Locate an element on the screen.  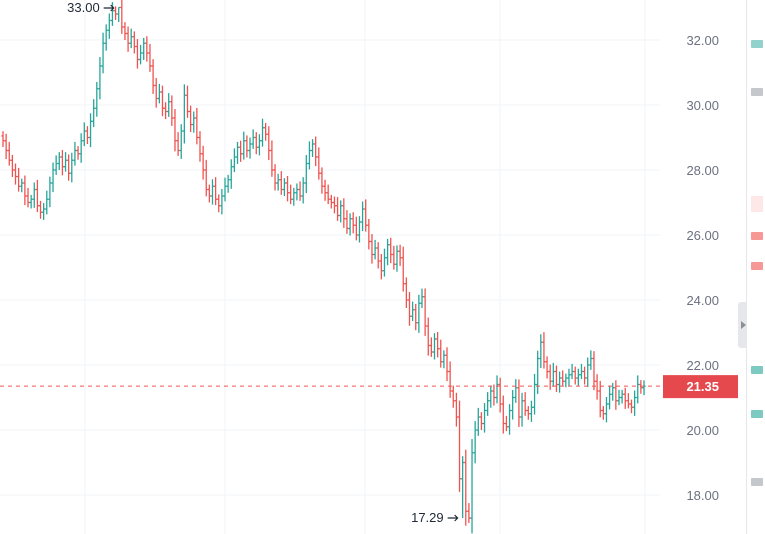
side-panel is located at coordinates (755, 267).